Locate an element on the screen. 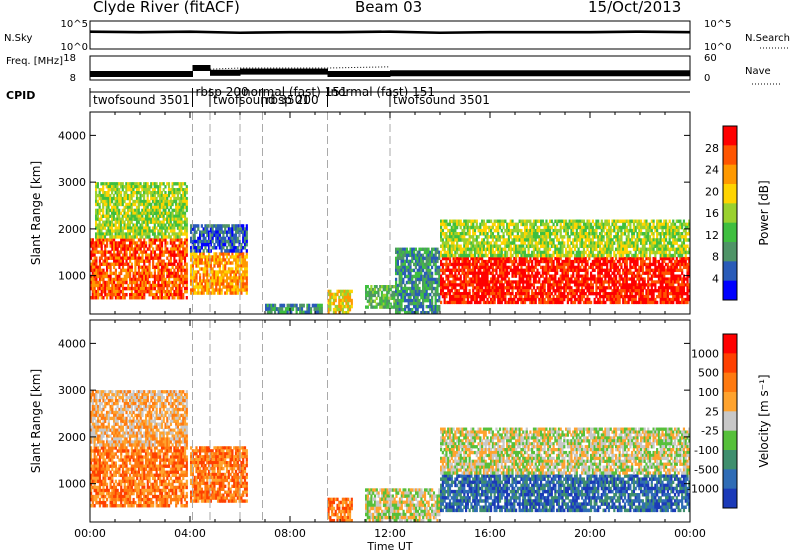  freq-left-tick-top: 18 is located at coordinates (69, 58).